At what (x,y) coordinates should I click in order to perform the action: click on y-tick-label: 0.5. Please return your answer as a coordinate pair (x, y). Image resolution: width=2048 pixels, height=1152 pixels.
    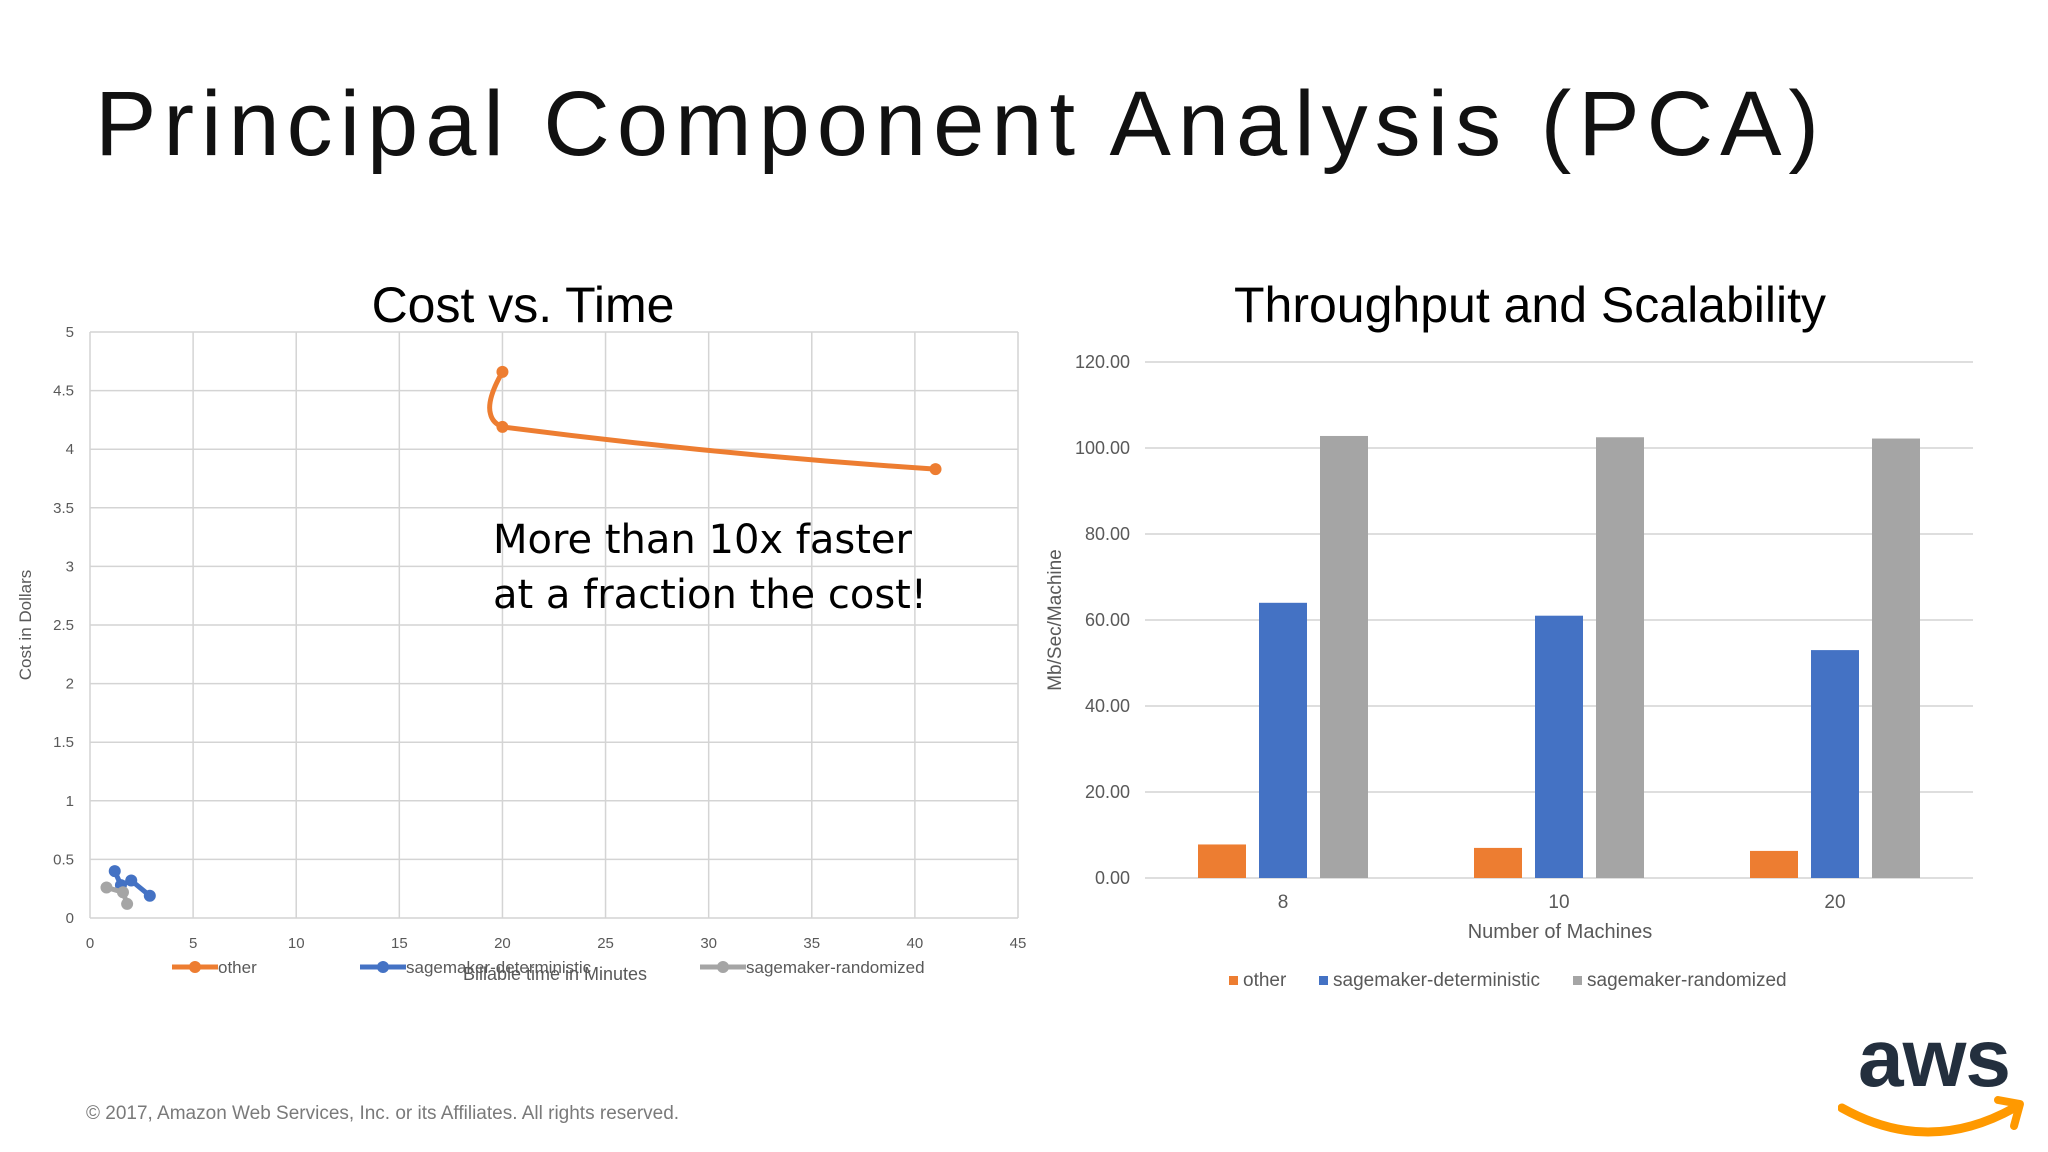
    Looking at the image, I should click on (63, 859).